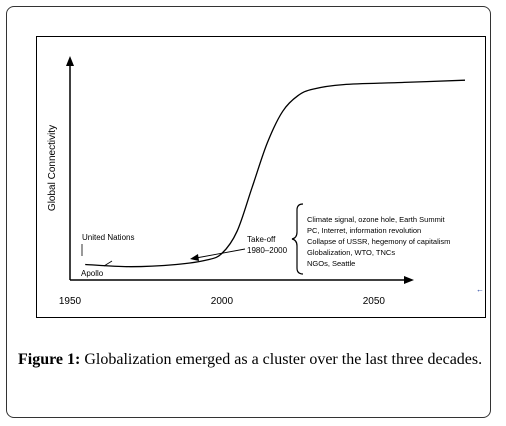 The height and width of the screenshot is (426, 506). Describe the element at coordinates (297, 239) in the screenshot. I see `events-brace` at that location.